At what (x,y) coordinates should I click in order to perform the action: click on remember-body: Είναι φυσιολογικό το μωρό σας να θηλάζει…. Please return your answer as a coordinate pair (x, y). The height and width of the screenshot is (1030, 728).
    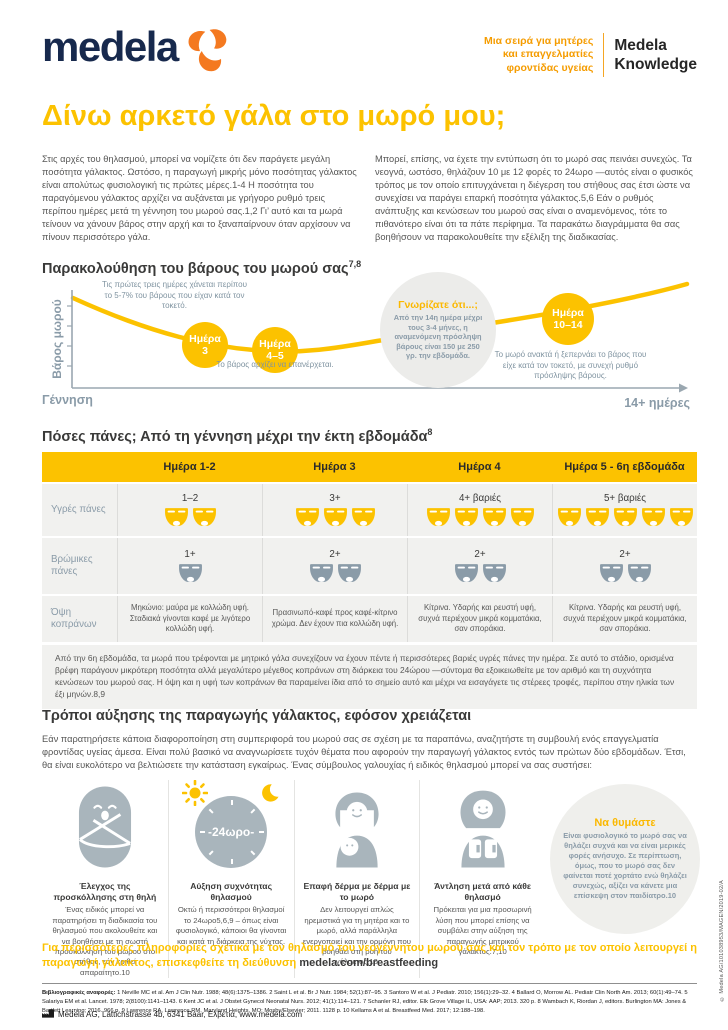
    Looking at the image, I should click on (625, 865).